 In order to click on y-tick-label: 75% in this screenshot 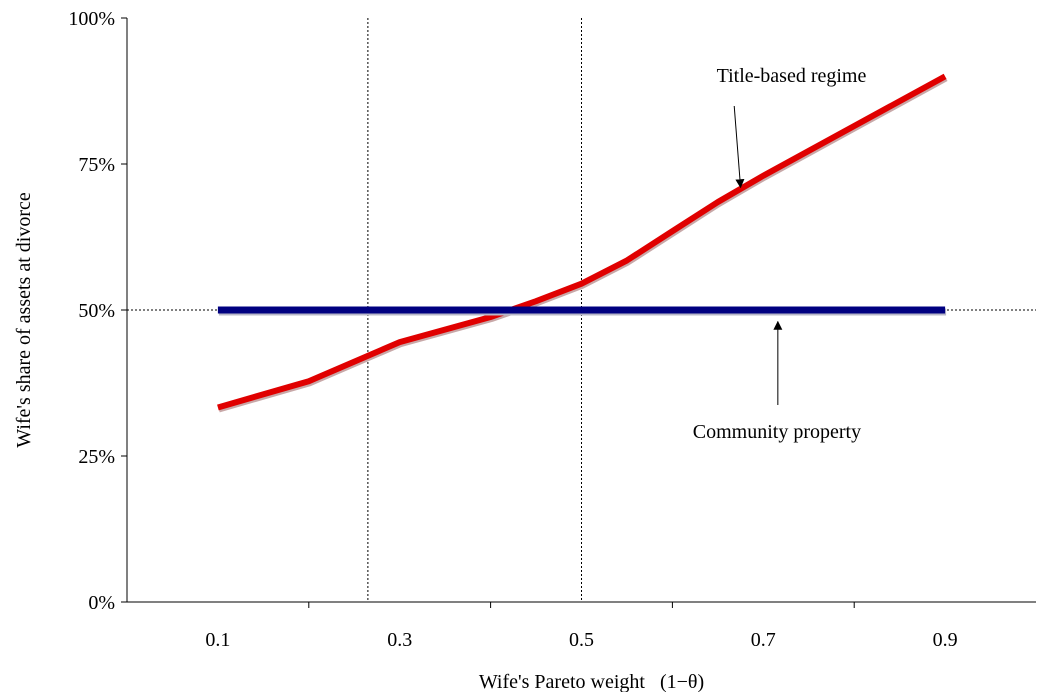, I will do `click(96, 165)`.